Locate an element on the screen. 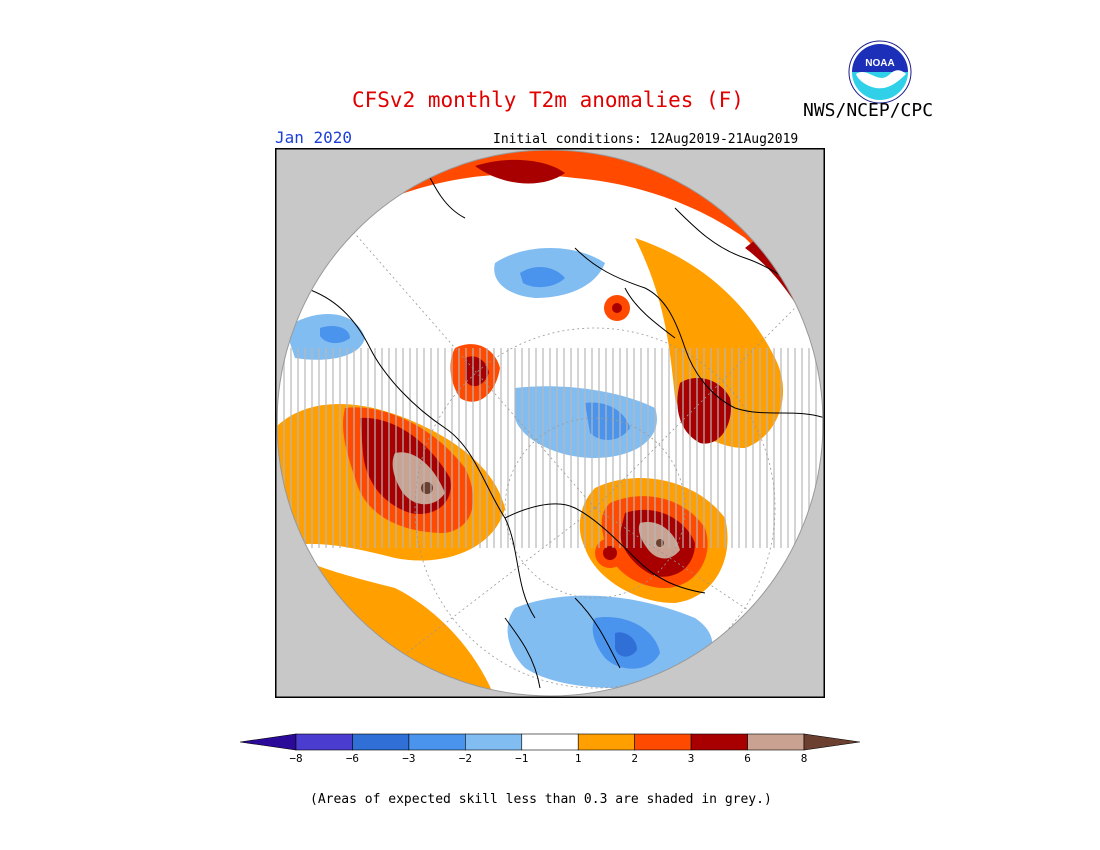 The height and width of the screenshot is (850, 1100). color-legend is located at coordinates (550, 742).